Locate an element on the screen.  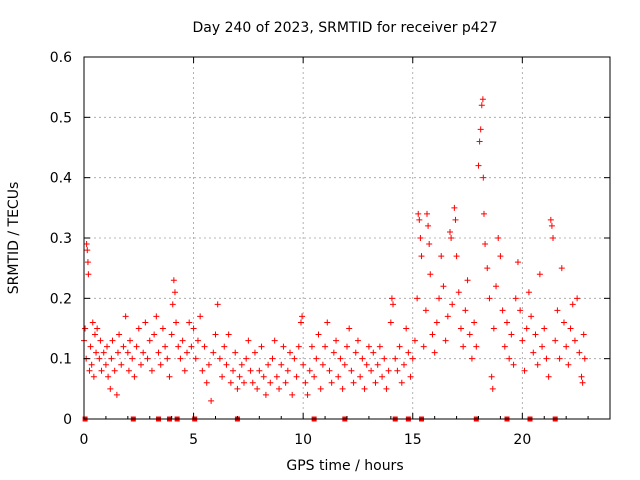
x-tick-label: 20 is located at coordinates (522, 440).